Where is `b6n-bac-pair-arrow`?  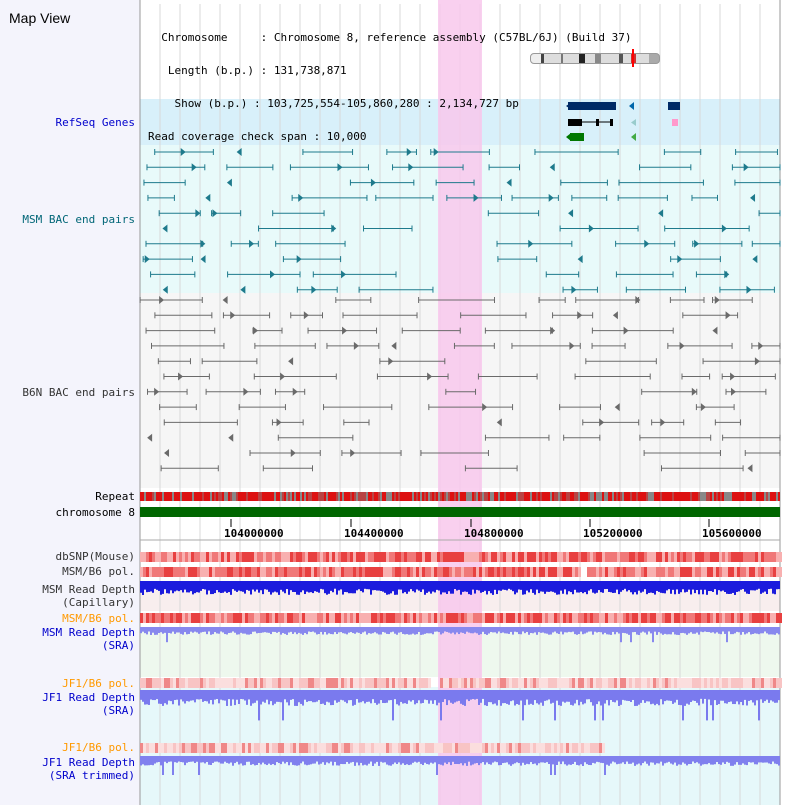
b6n-bac-pair-arrow is located at coordinates (306, 315).